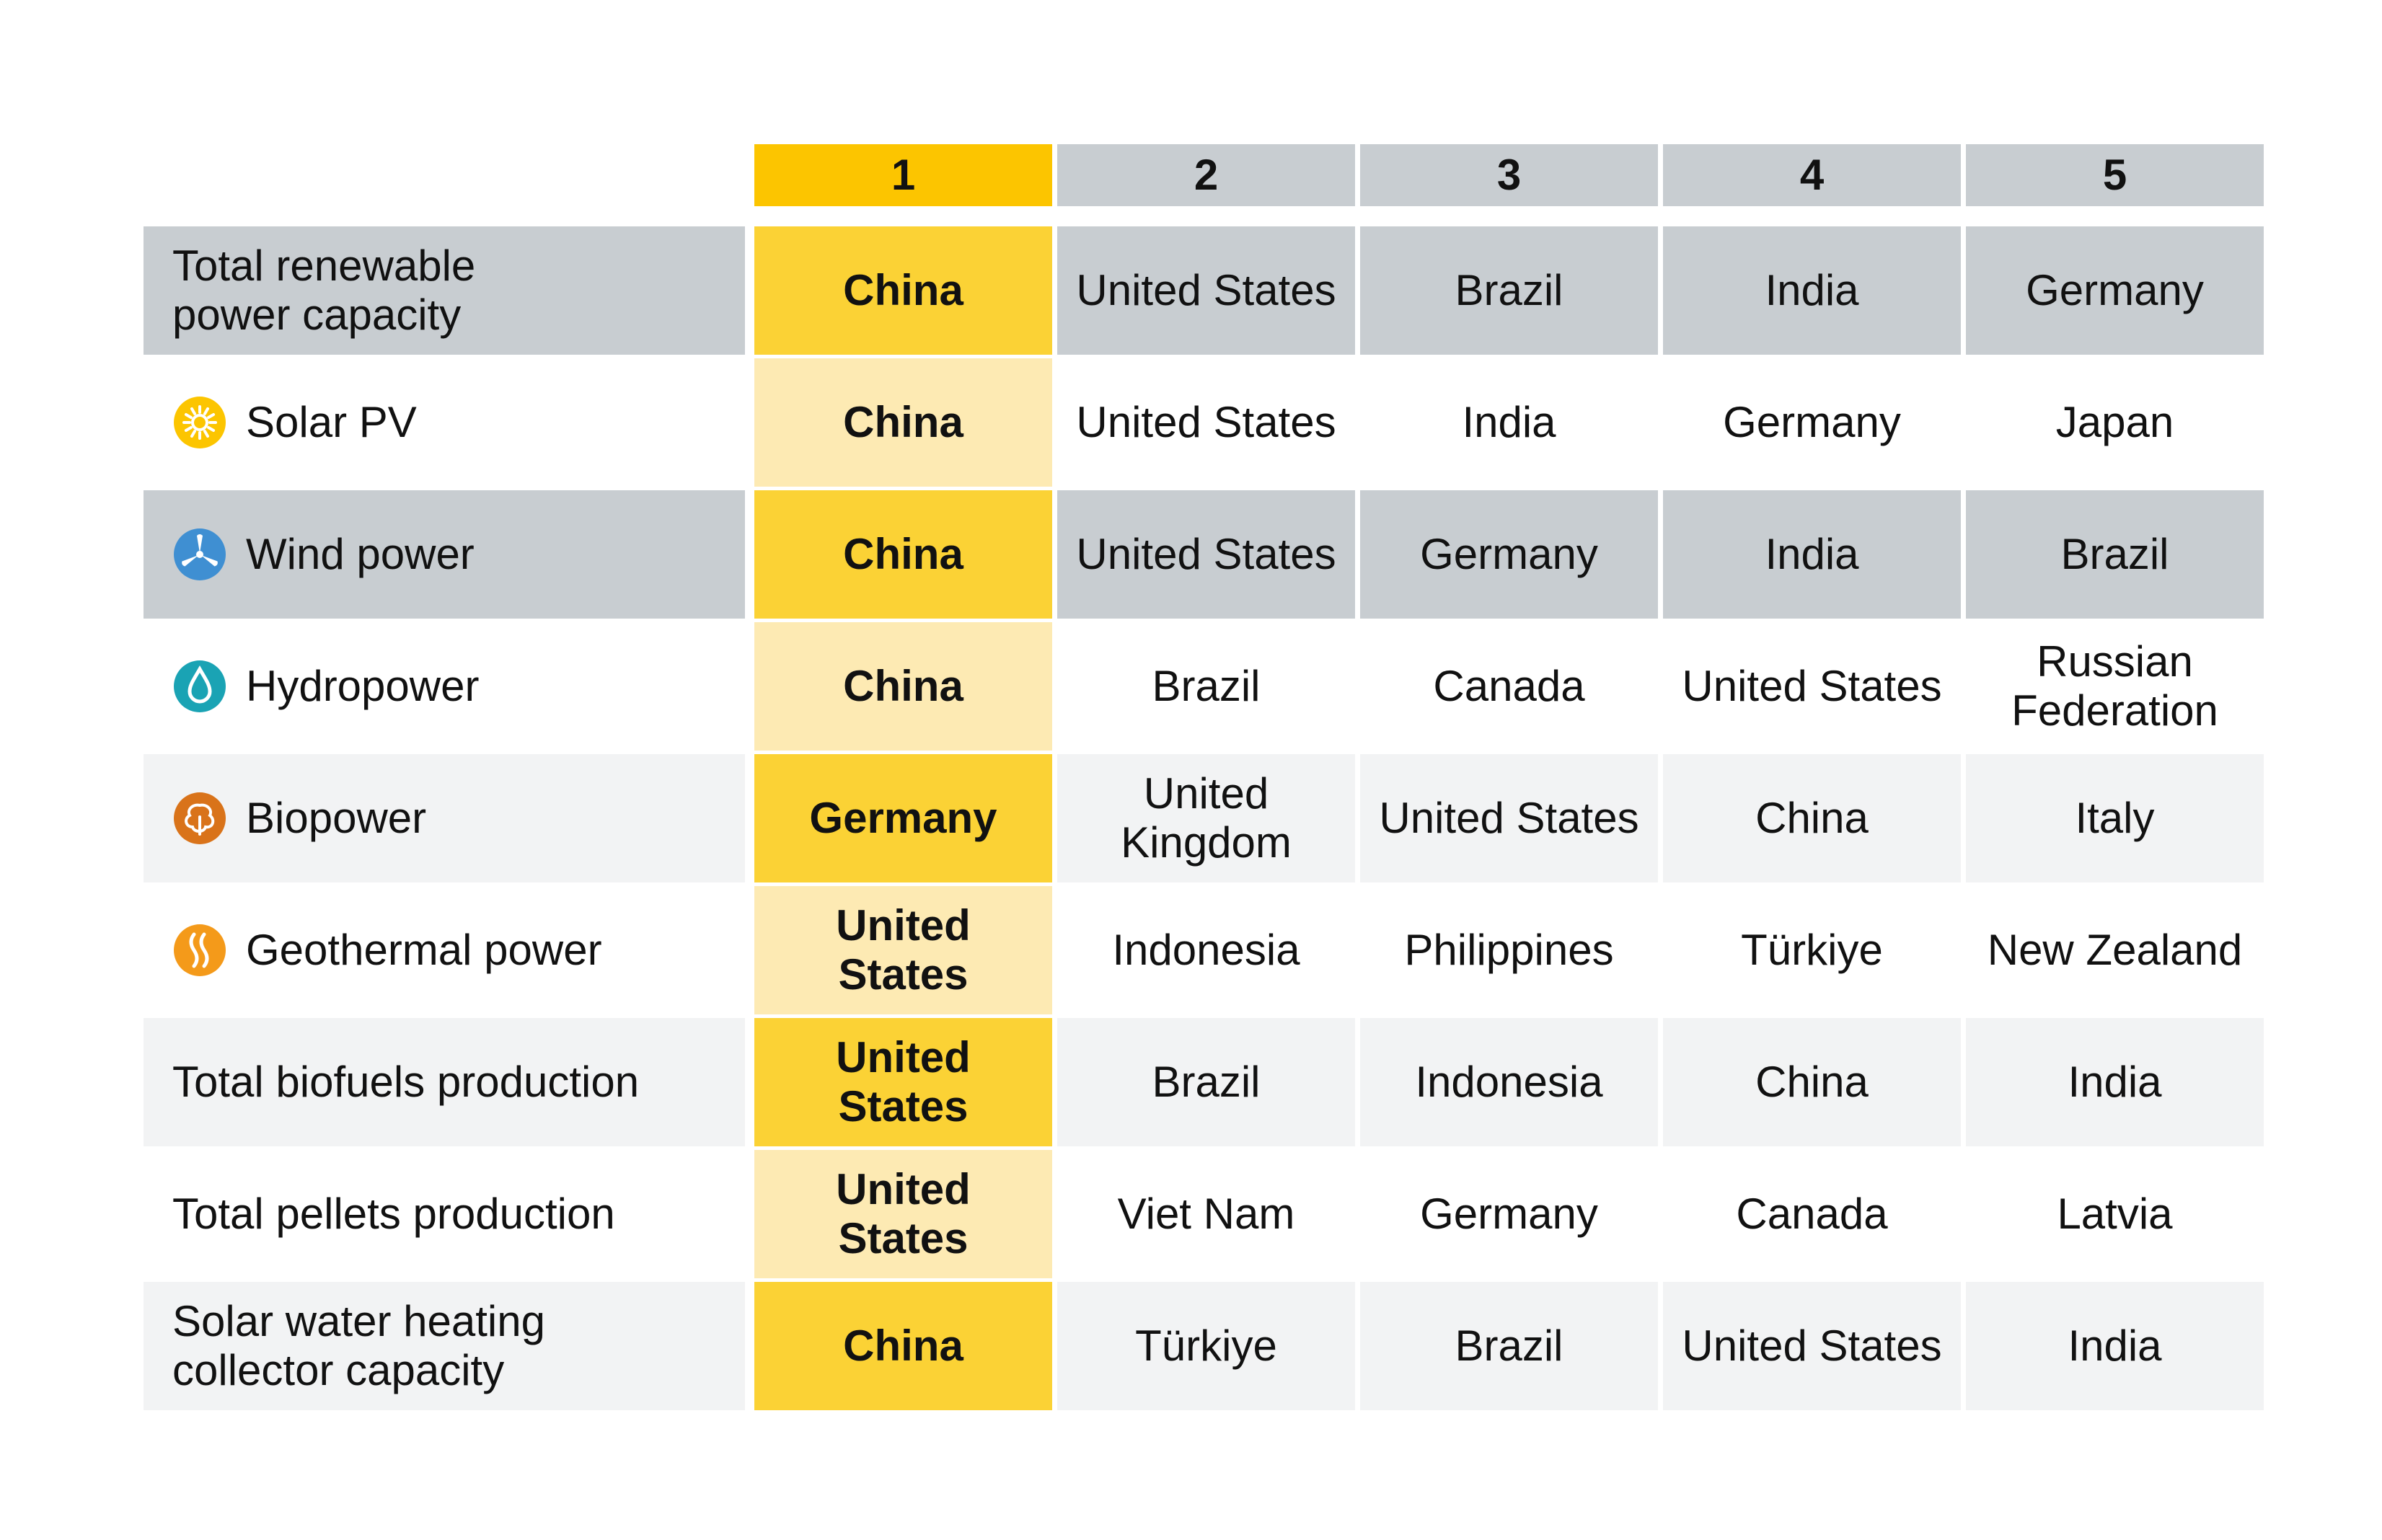 This screenshot has height=1540, width=2382. What do you see at coordinates (2115, 950) in the screenshot?
I see `table-cell-rank-5: New Zealand` at bounding box center [2115, 950].